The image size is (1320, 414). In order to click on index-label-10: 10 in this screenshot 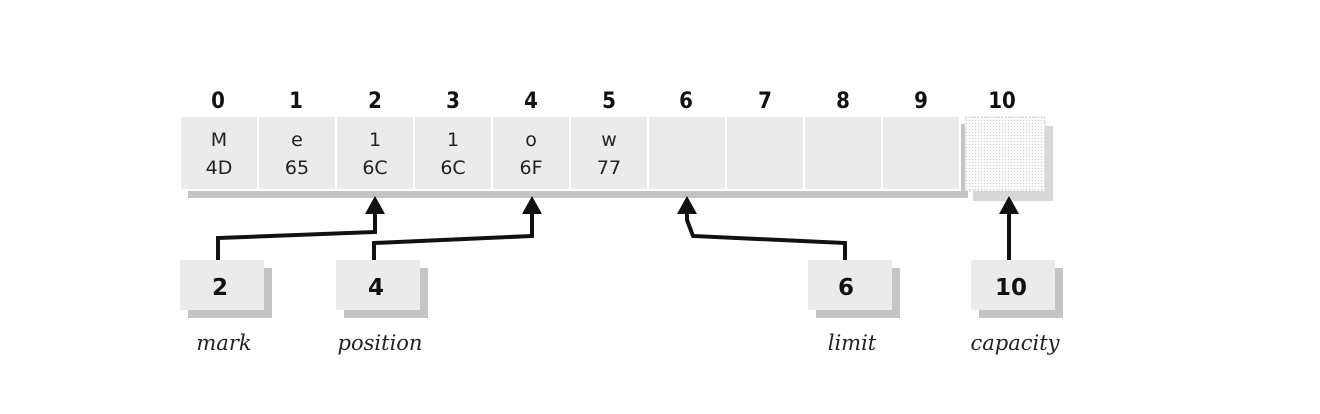, I will do `click(1002, 101)`.